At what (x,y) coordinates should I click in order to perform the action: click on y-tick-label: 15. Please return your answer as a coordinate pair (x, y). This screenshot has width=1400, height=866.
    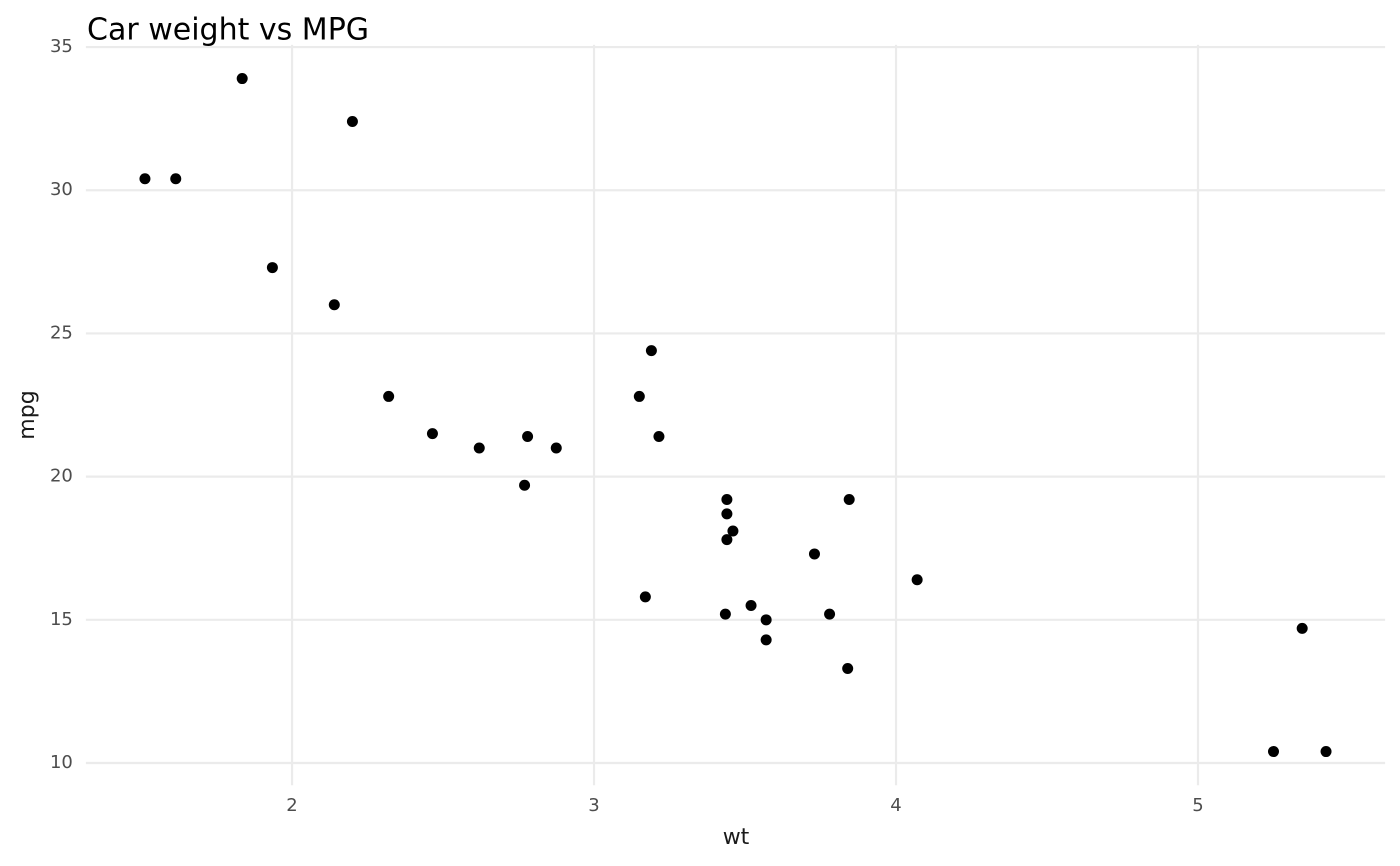
    Looking at the image, I should click on (61, 619).